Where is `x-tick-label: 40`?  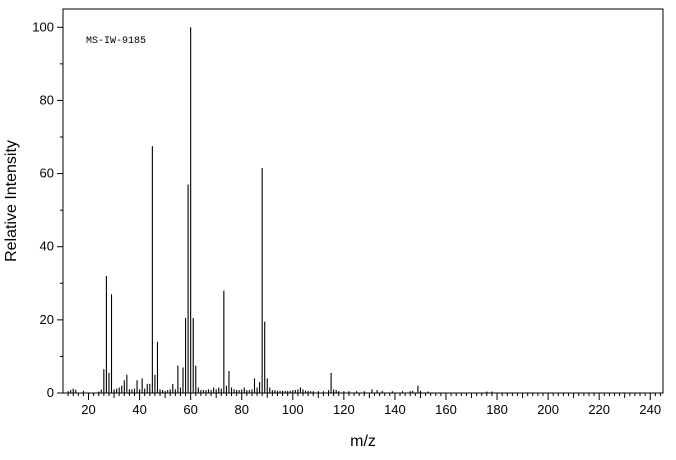
x-tick-label: 40 is located at coordinates (139, 409).